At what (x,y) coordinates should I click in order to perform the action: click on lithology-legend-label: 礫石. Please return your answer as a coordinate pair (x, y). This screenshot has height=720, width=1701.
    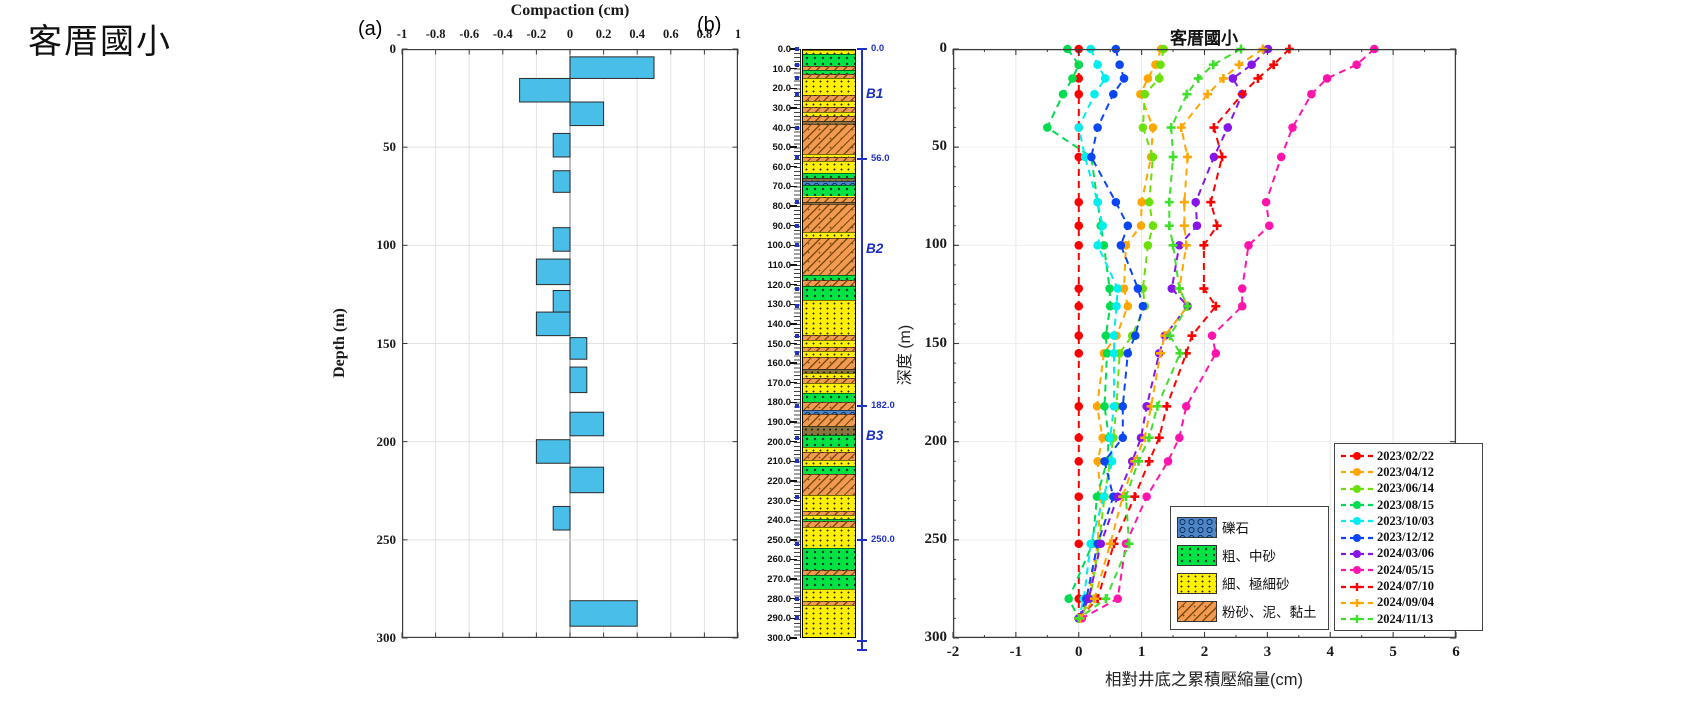
    Looking at the image, I should click on (1235, 528).